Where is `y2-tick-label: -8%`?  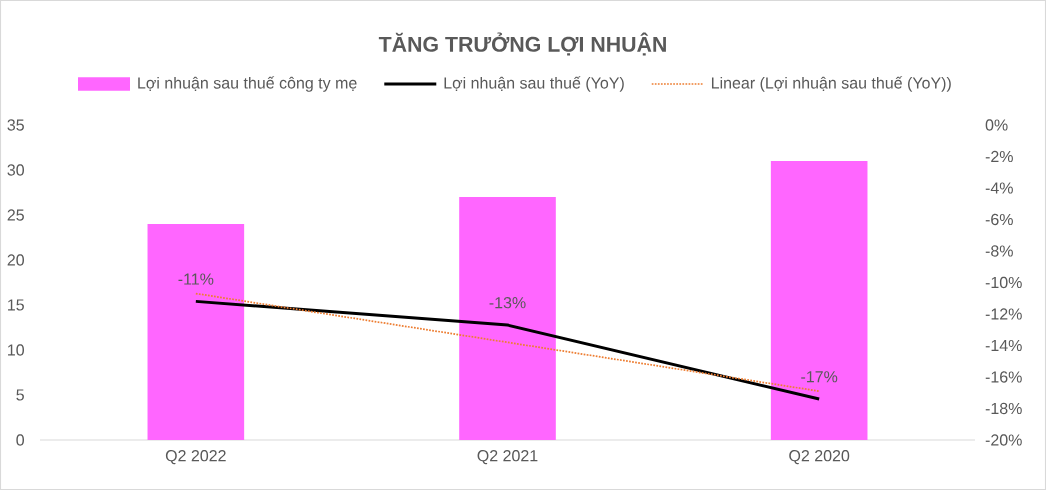
y2-tick-label: -8% is located at coordinates (999, 251).